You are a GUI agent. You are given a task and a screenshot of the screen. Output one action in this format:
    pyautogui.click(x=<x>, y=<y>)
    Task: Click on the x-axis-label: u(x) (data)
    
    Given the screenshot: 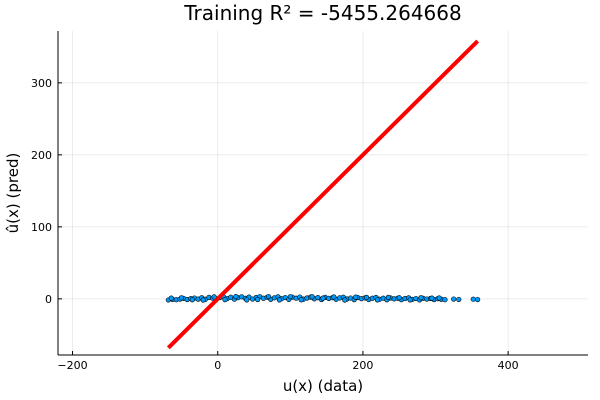 What is the action you would take?
    pyautogui.click(x=323, y=386)
    